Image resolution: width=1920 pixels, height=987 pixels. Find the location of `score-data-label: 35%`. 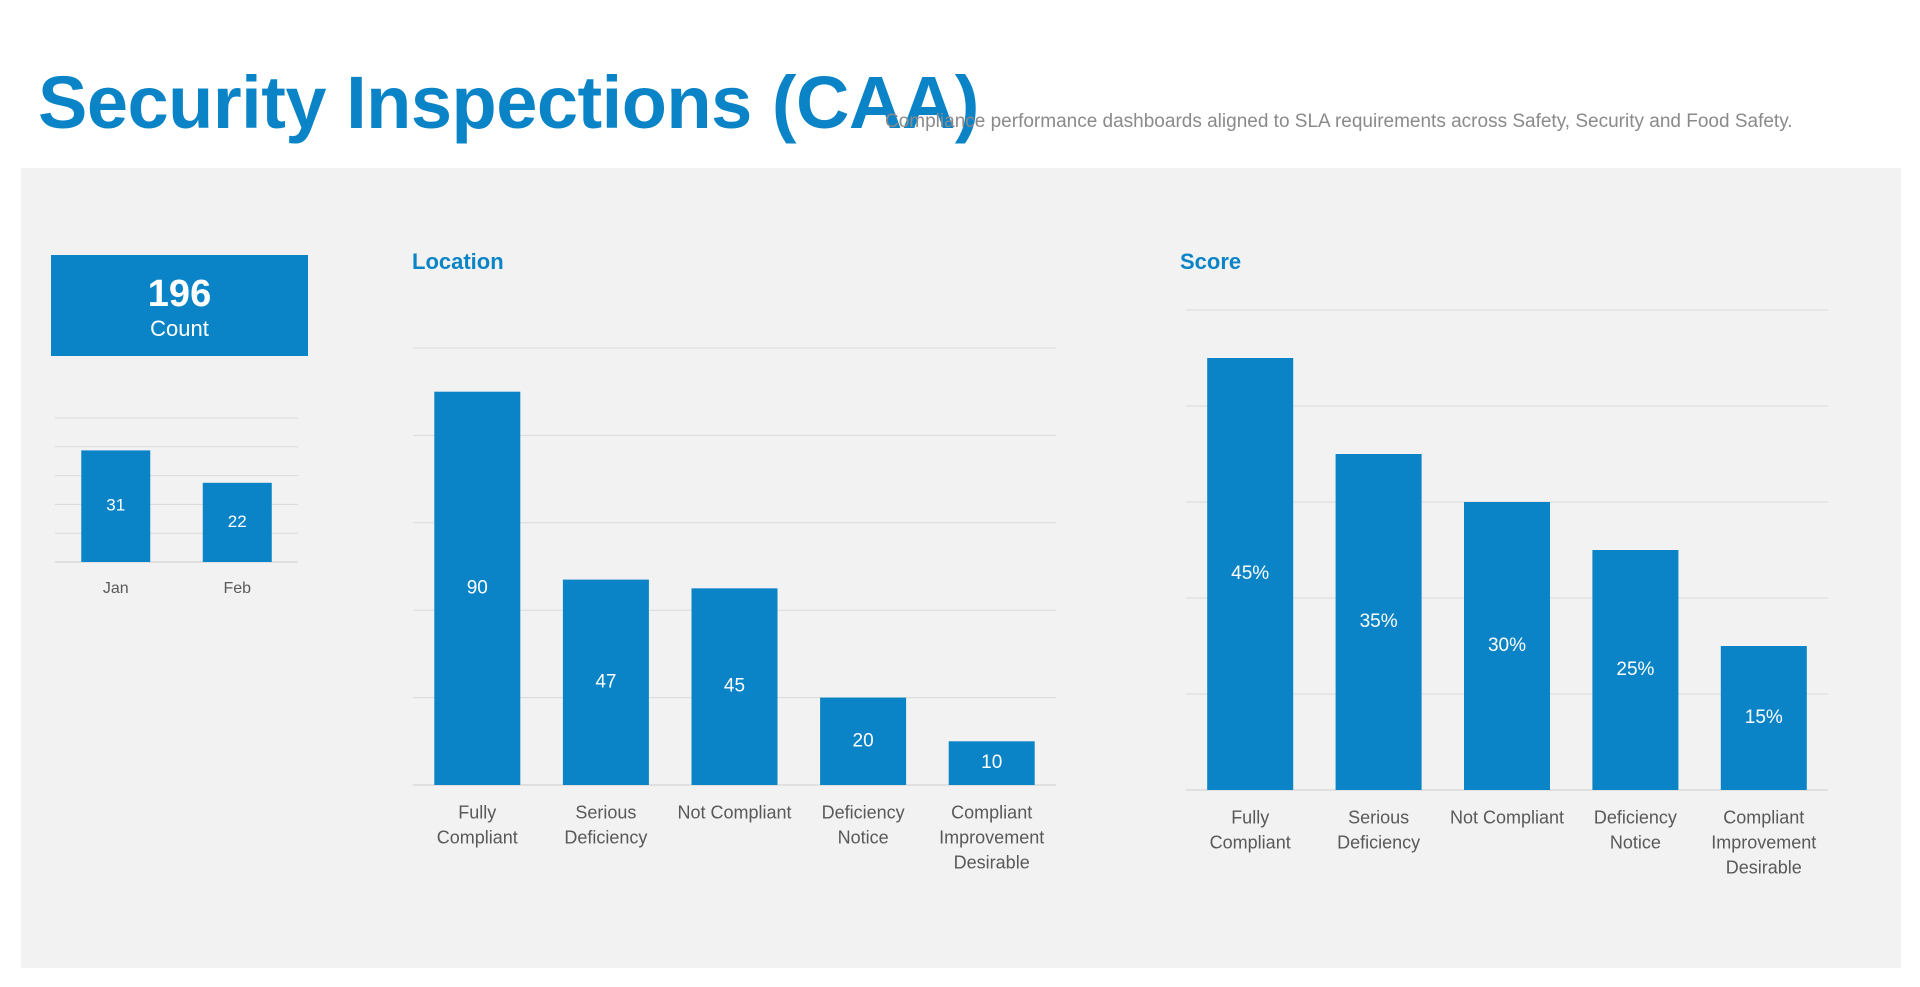

score-data-label: 35% is located at coordinates (1379, 621).